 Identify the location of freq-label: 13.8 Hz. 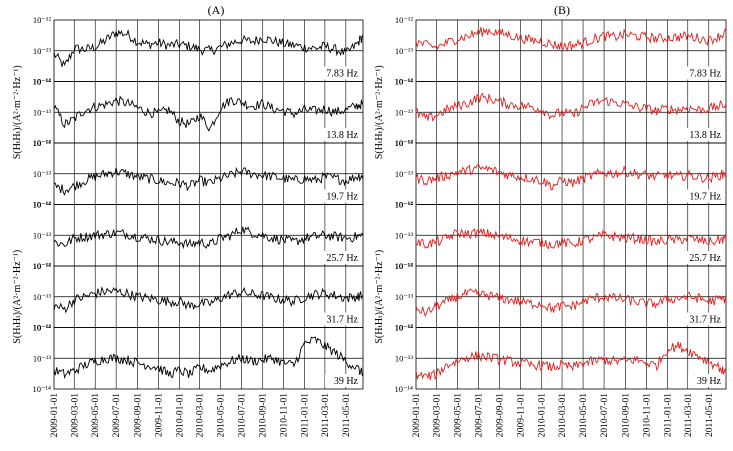
(705, 135).